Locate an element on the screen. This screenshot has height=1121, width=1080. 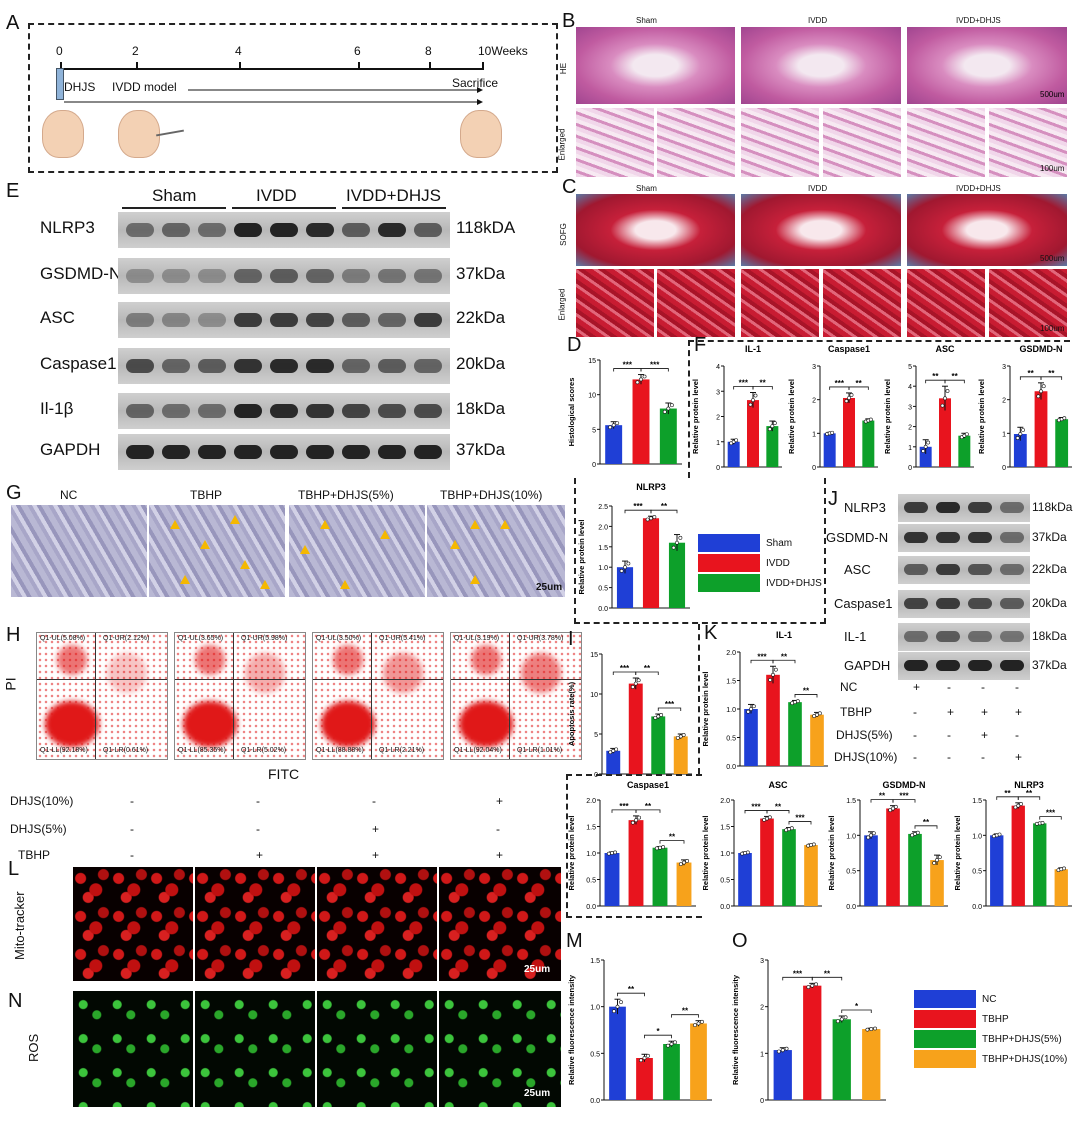
legend4-swatch-green is located at coordinates (945, 1039).